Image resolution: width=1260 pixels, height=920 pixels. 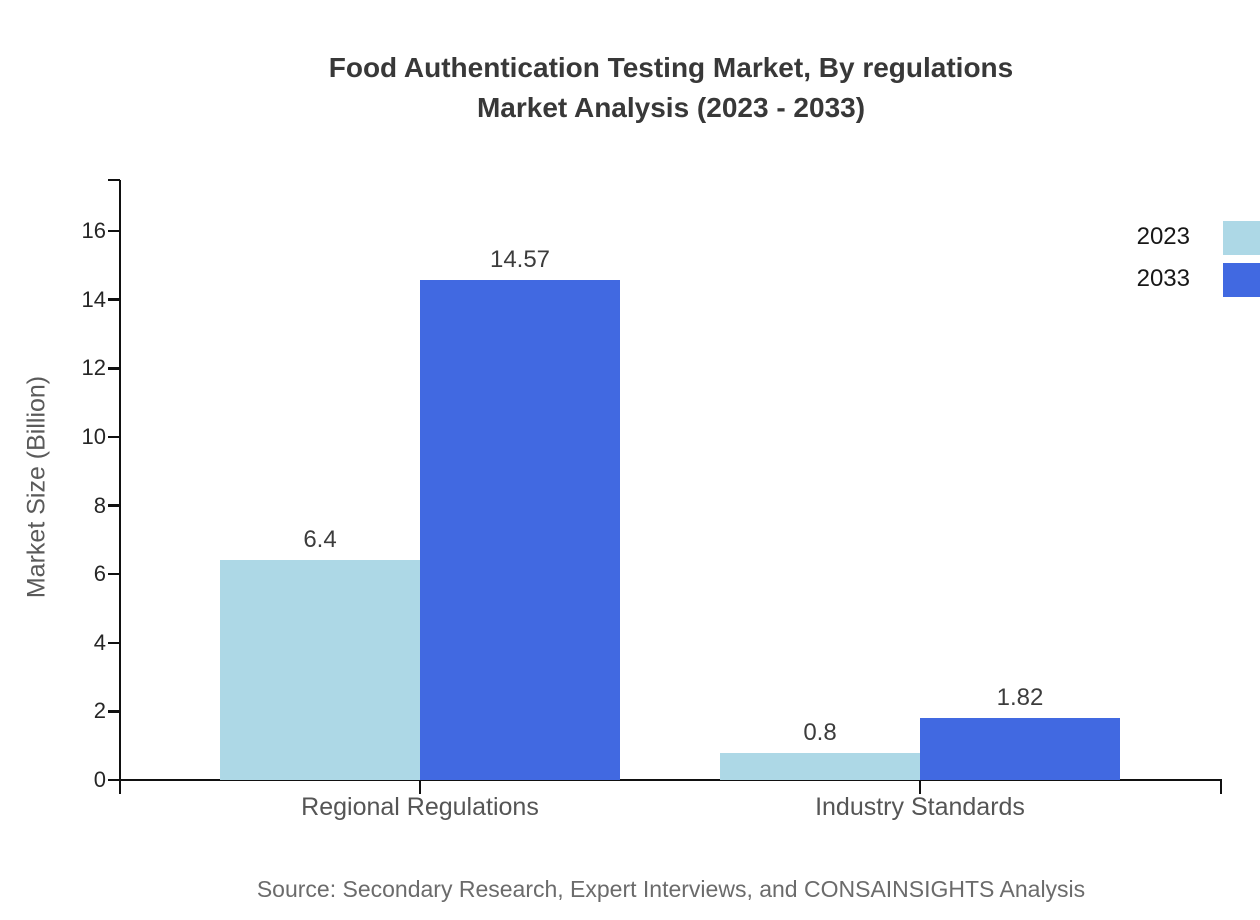 I want to click on chart-title-line-2: Market Analysis (2023 - 2033), so click(x=671, y=107).